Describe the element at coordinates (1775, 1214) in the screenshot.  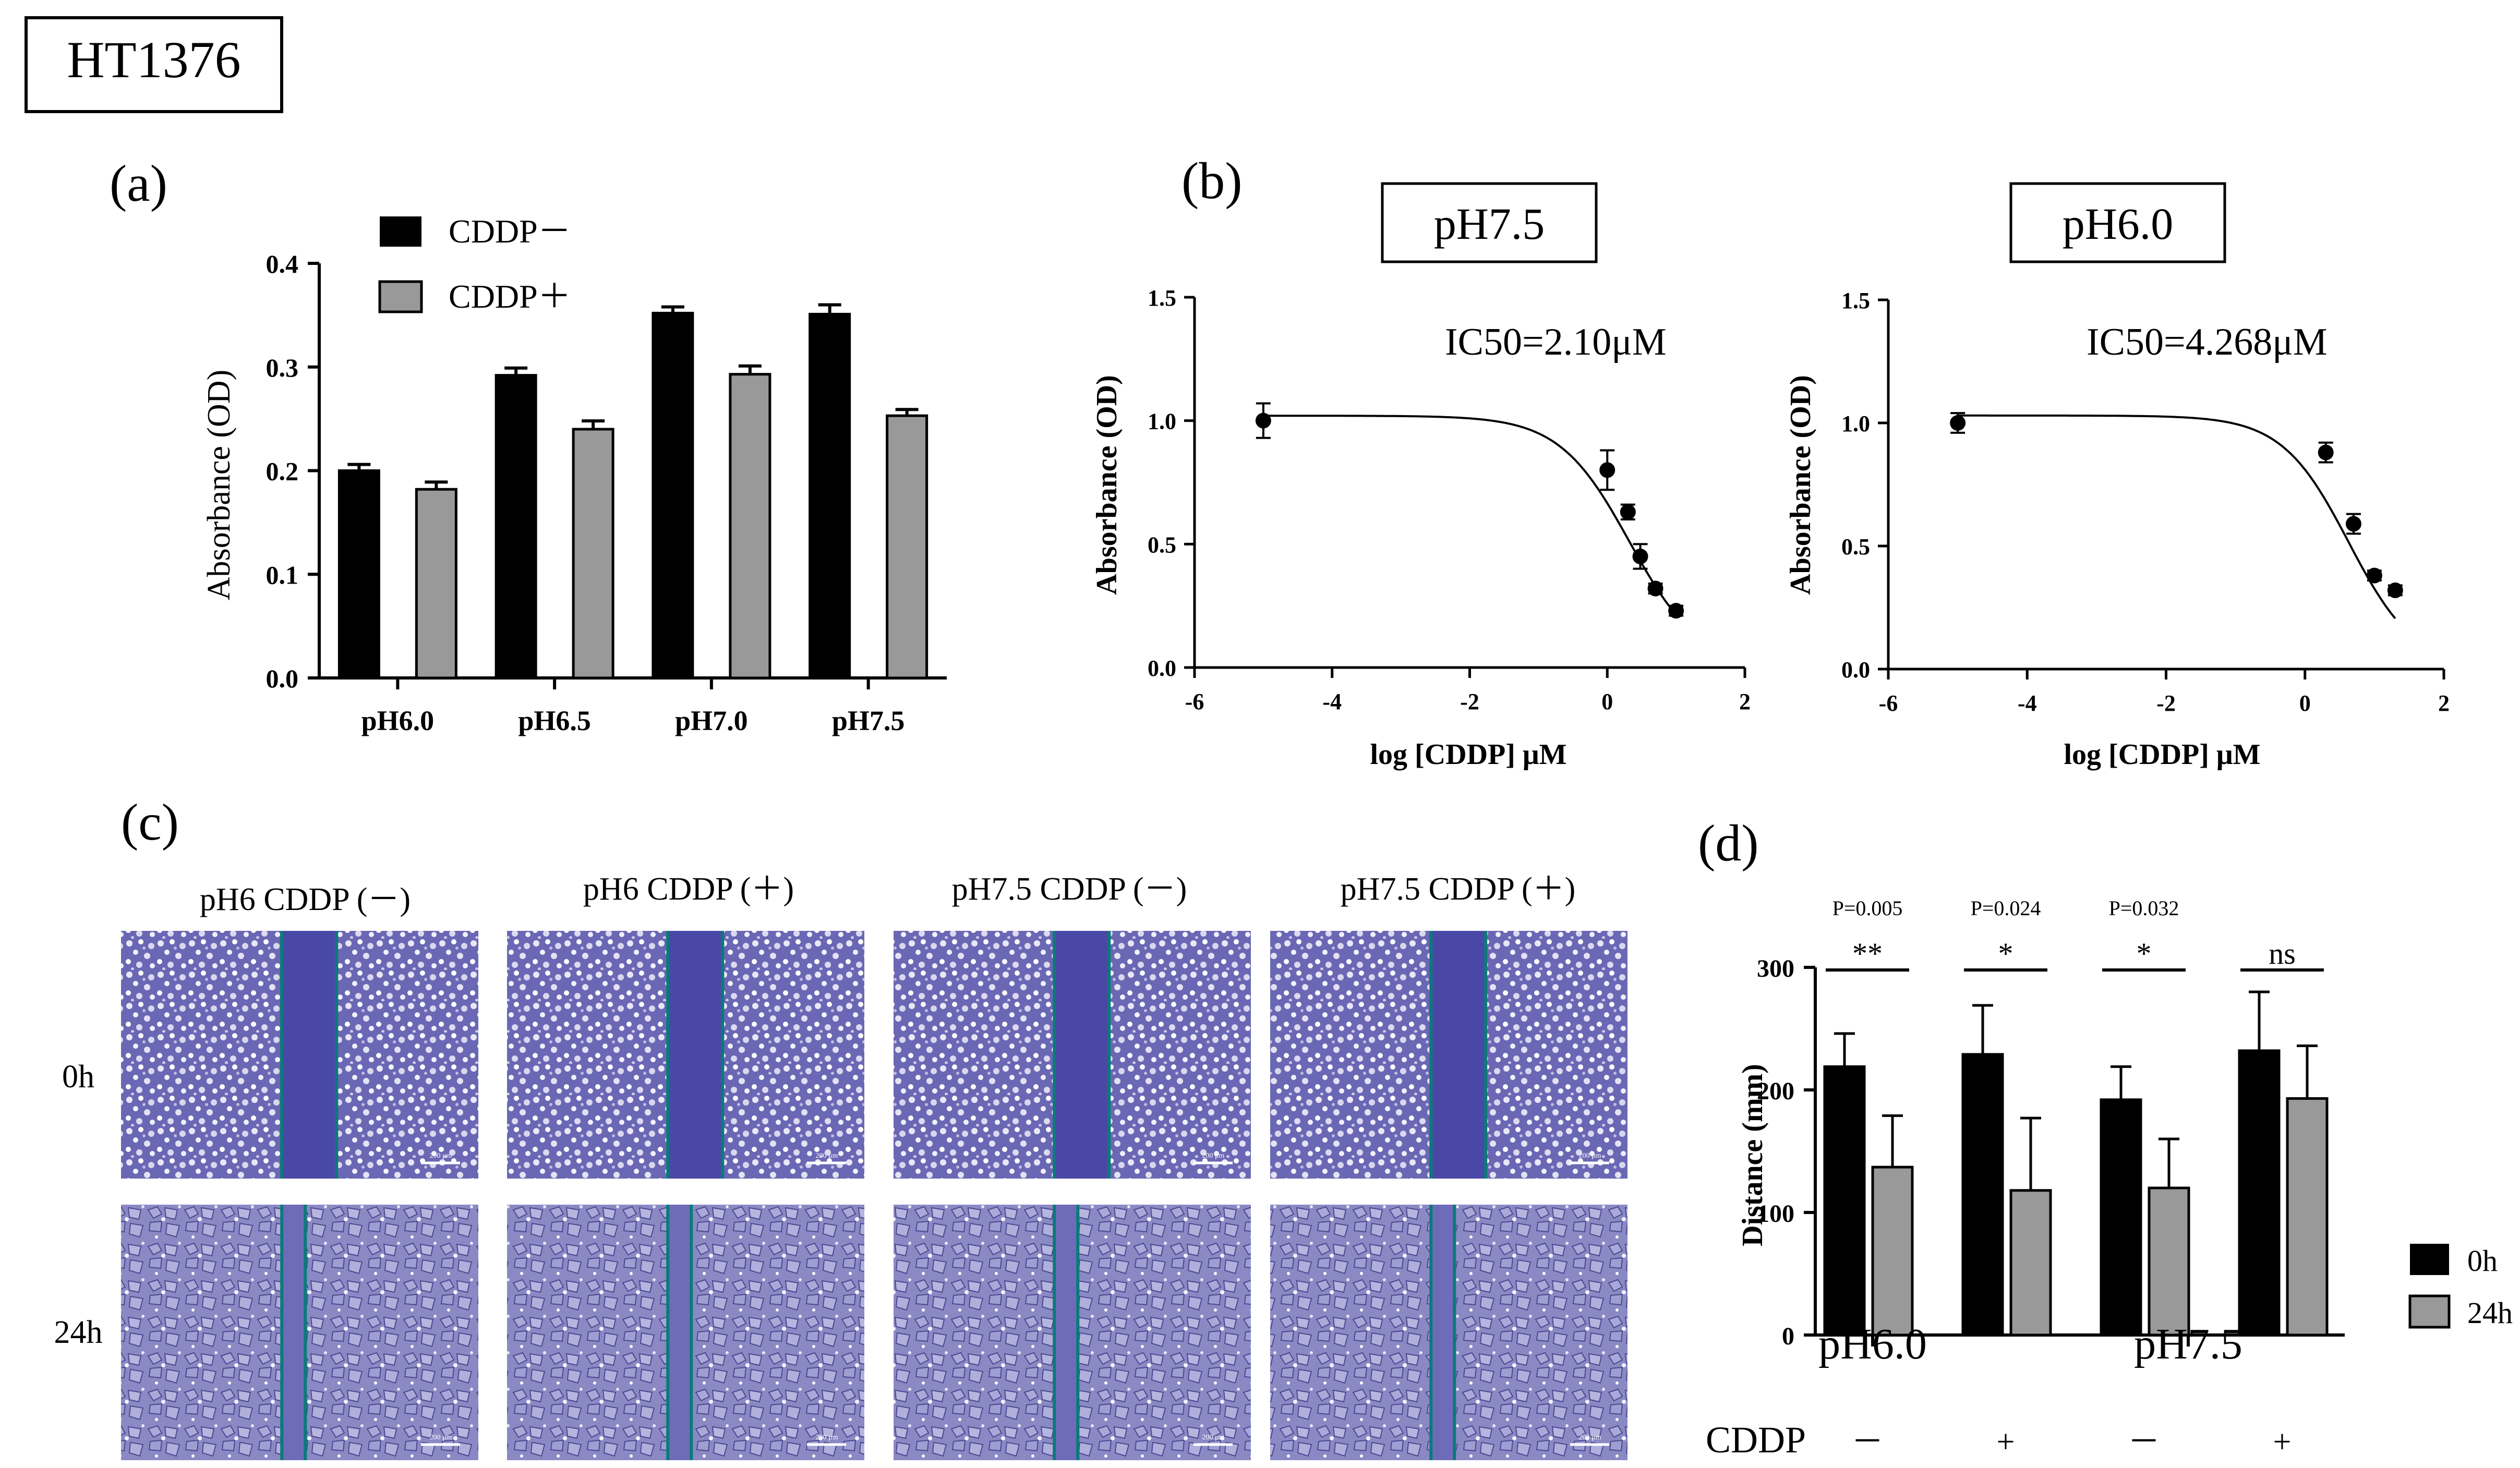
I see `chart-d-ytick-label: 100` at that location.